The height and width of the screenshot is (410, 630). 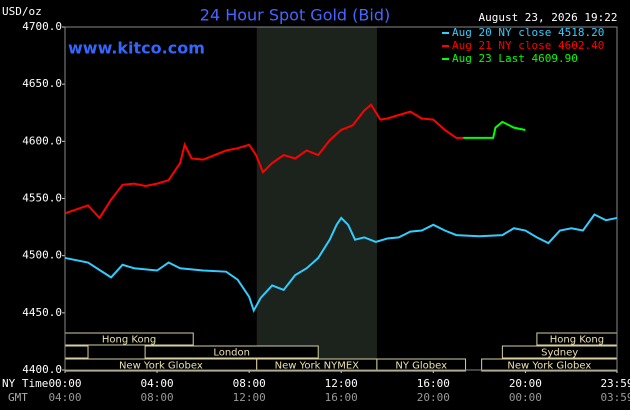 I want to click on legend-label: Aug 21 NY close 4602.40, so click(x=528, y=45).